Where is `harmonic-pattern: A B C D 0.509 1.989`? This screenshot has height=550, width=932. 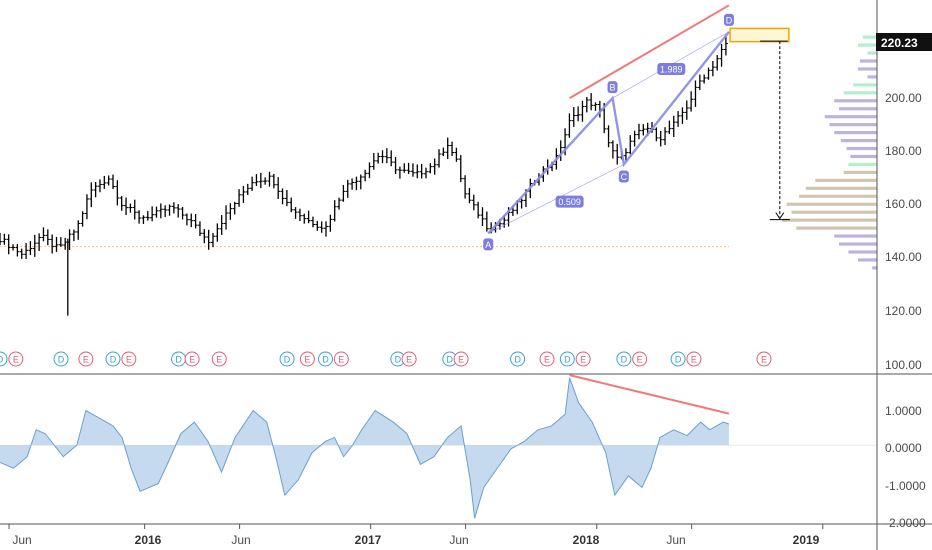 harmonic-pattern: A B C D 0.509 1.989 is located at coordinates (636, 127).